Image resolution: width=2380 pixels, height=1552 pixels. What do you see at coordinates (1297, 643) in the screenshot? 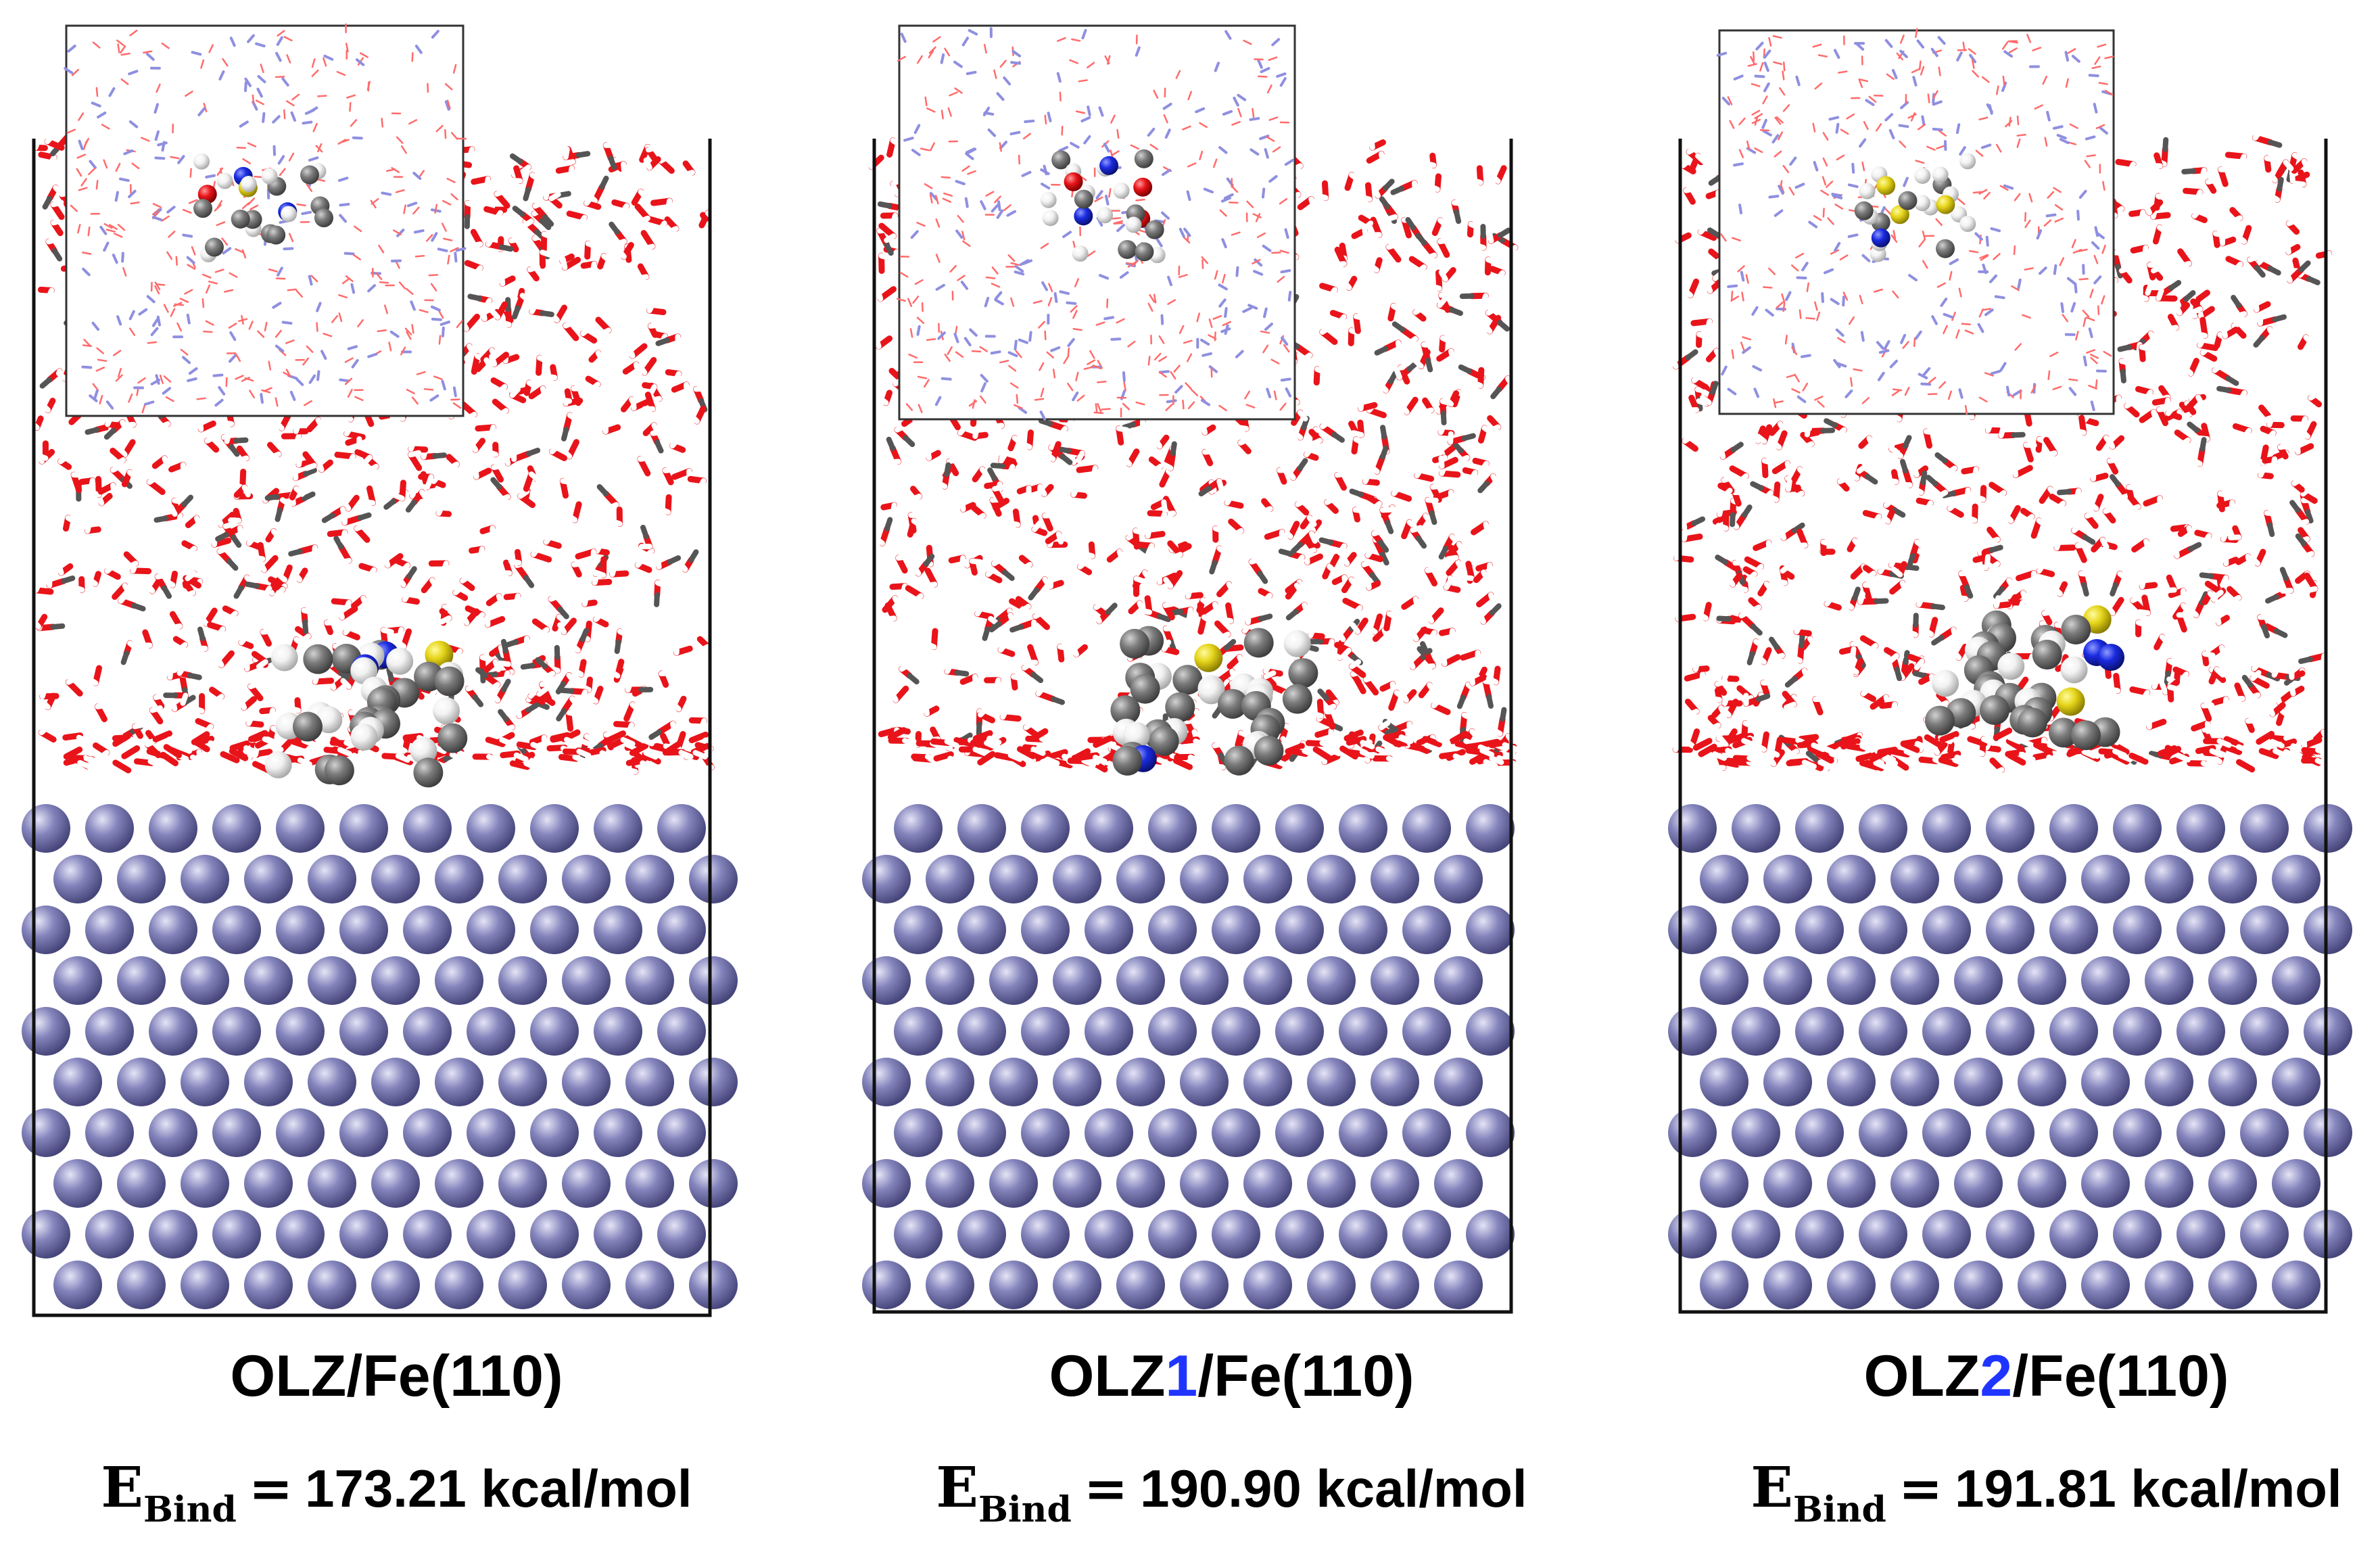
I see `molecule-atom` at bounding box center [1297, 643].